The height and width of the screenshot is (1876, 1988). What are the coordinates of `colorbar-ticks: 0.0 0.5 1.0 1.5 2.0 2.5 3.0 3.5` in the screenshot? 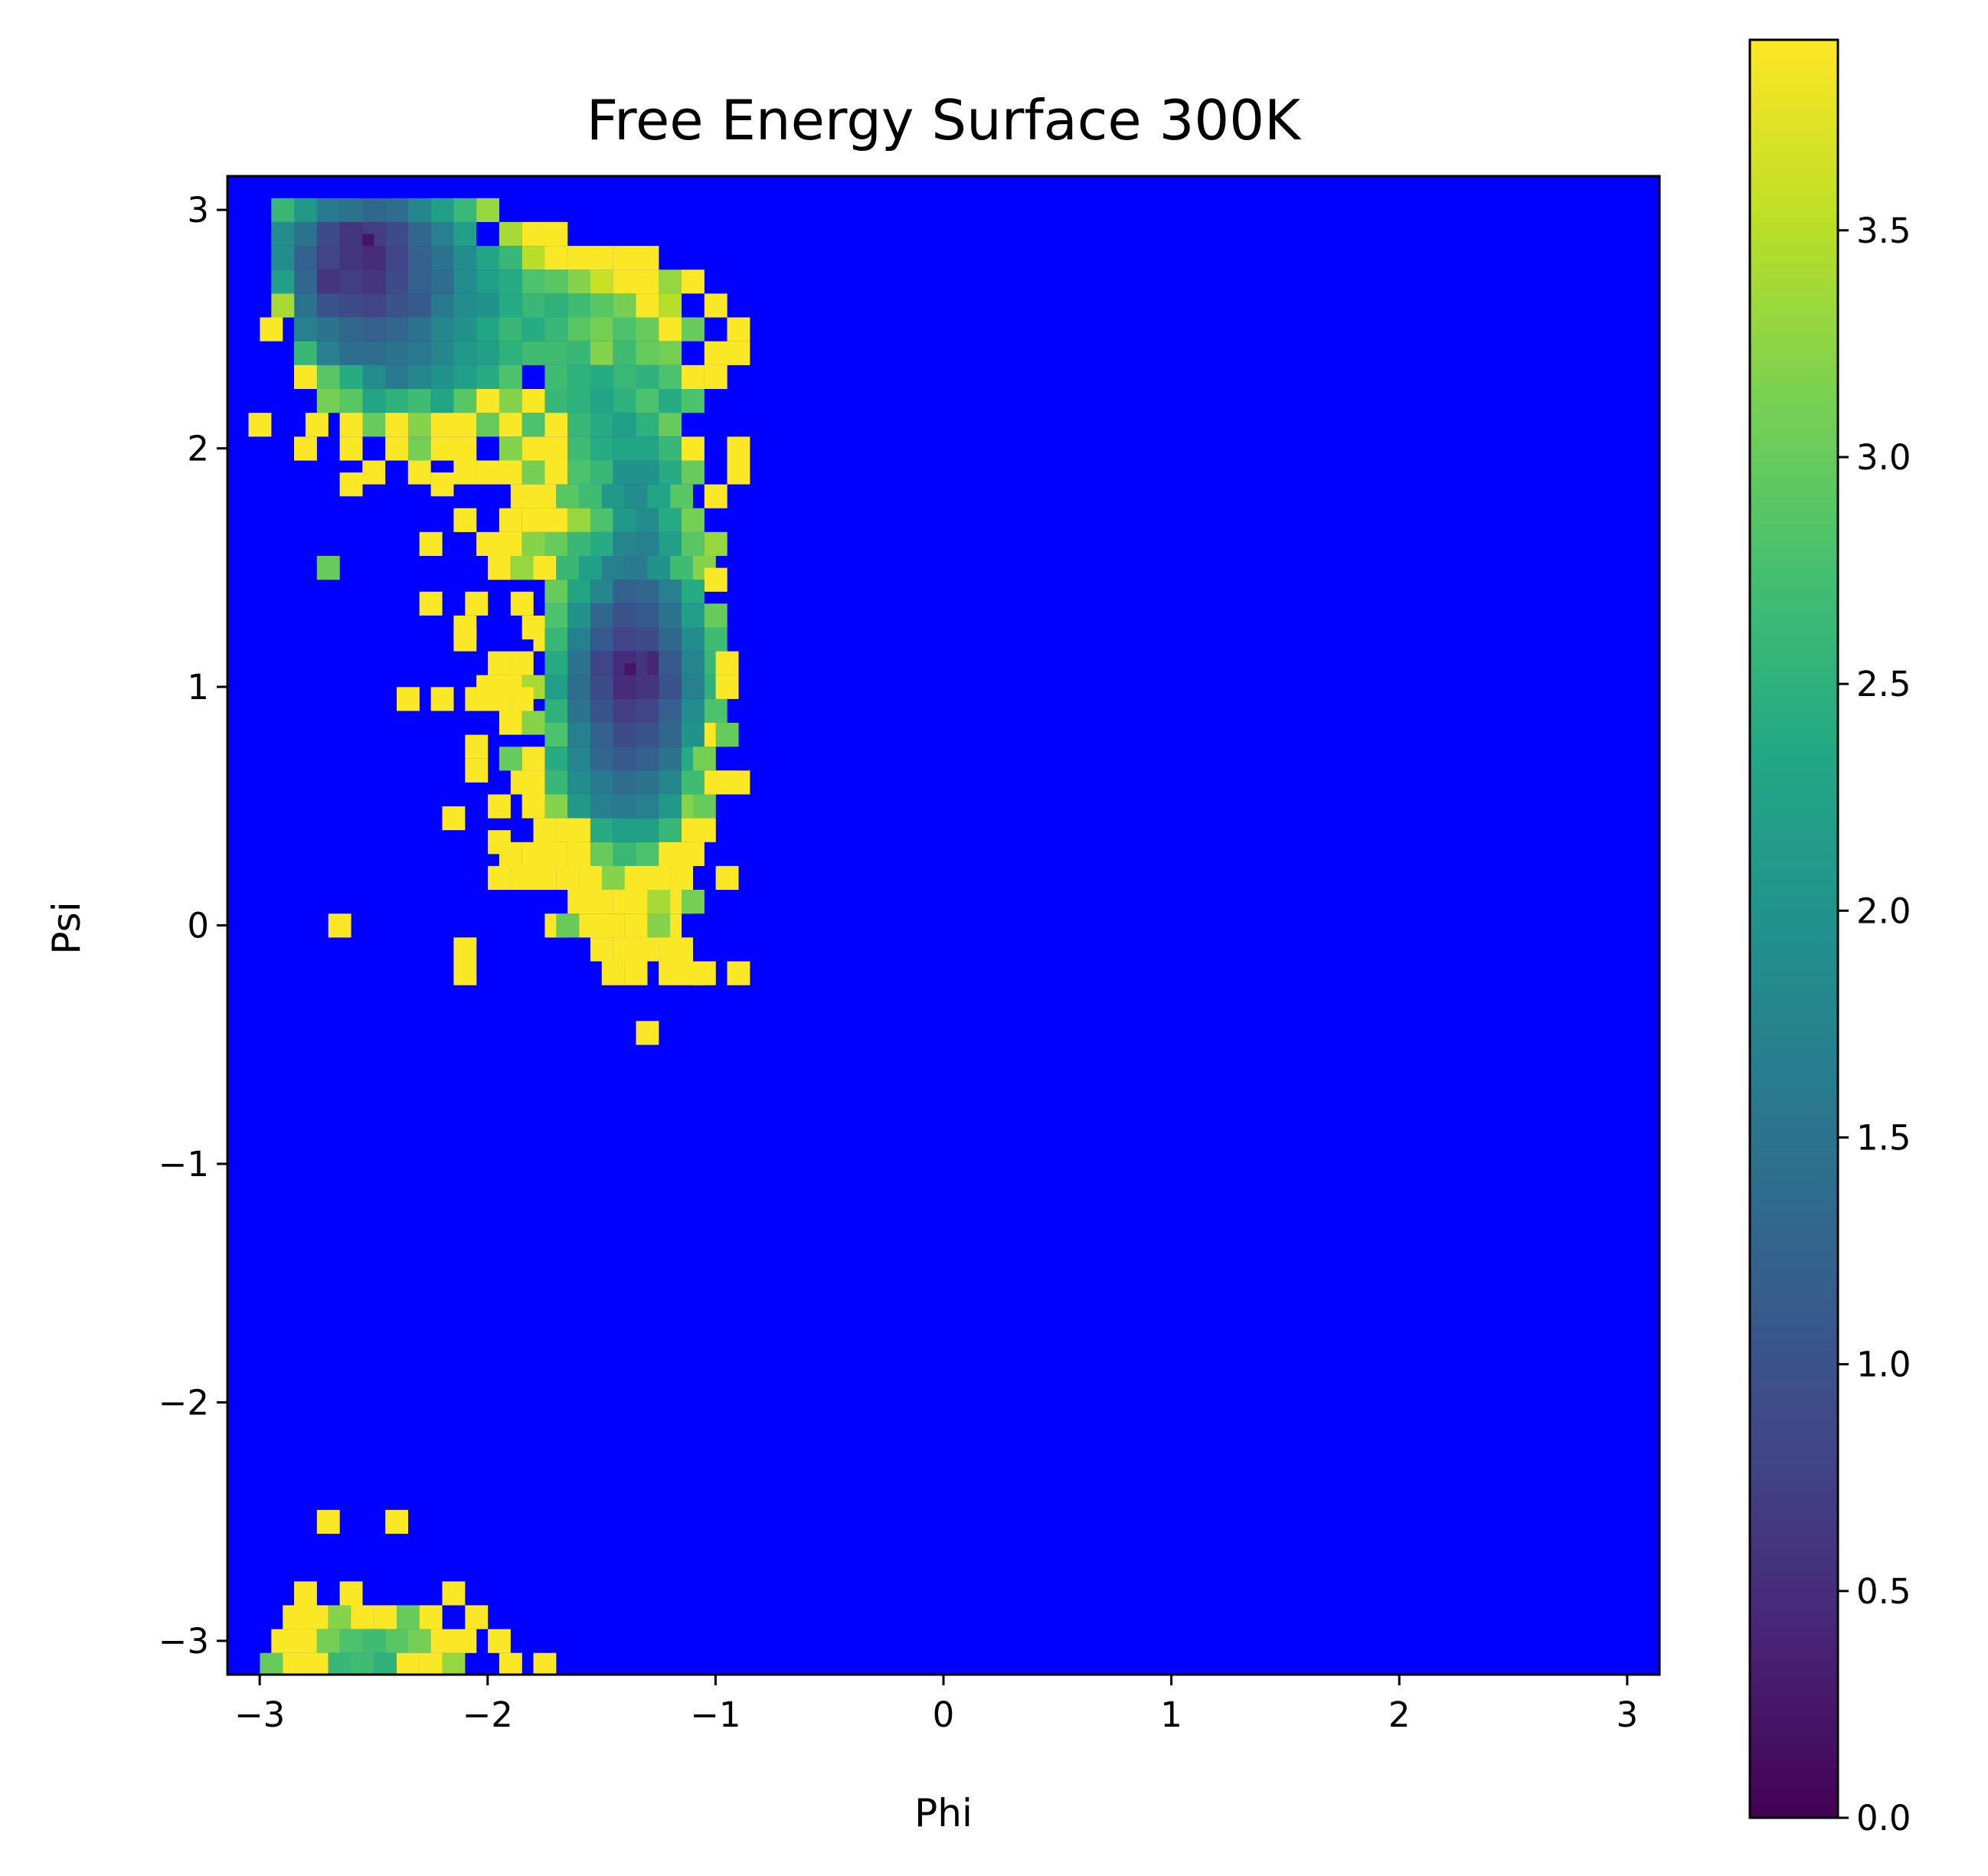 It's located at (1875, 1024).